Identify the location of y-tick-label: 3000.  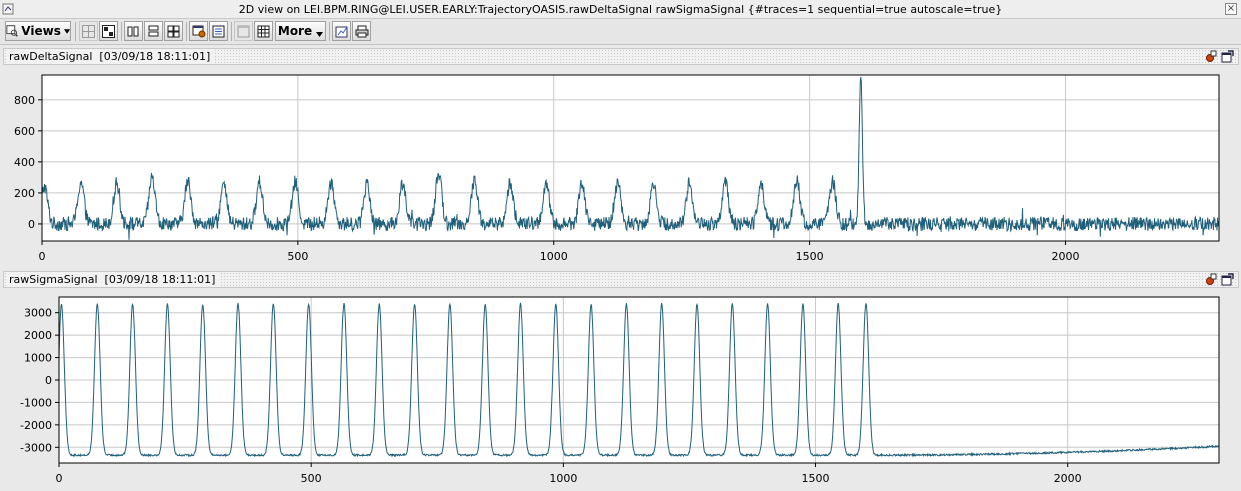
(38, 313).